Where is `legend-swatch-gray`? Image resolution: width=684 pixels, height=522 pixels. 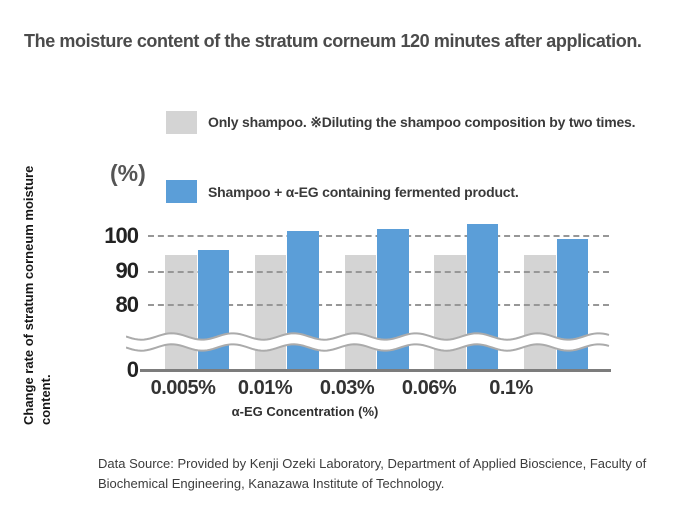
legend-swatch-gray is located at coordinates (181, 122).